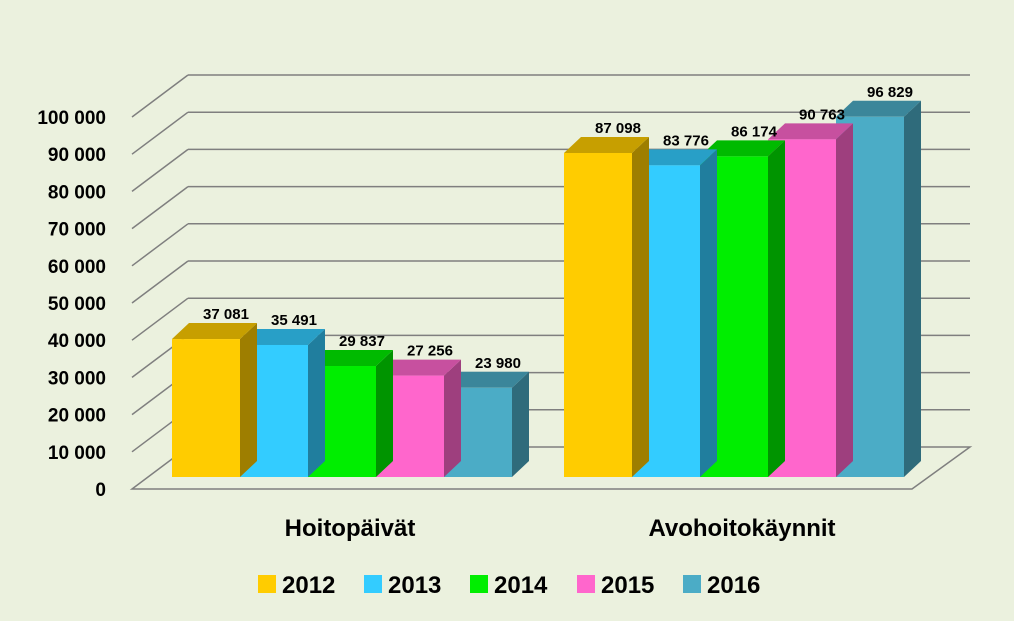 The image size is (1014, 621). I want to click on y-tick-label: 50 000, so click(77, 304).